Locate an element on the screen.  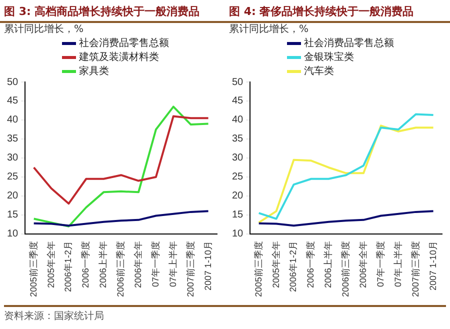
chart-title: 图 4: 奢侈品增长持续快于一般消费品 is located at coordinates (337, 11).